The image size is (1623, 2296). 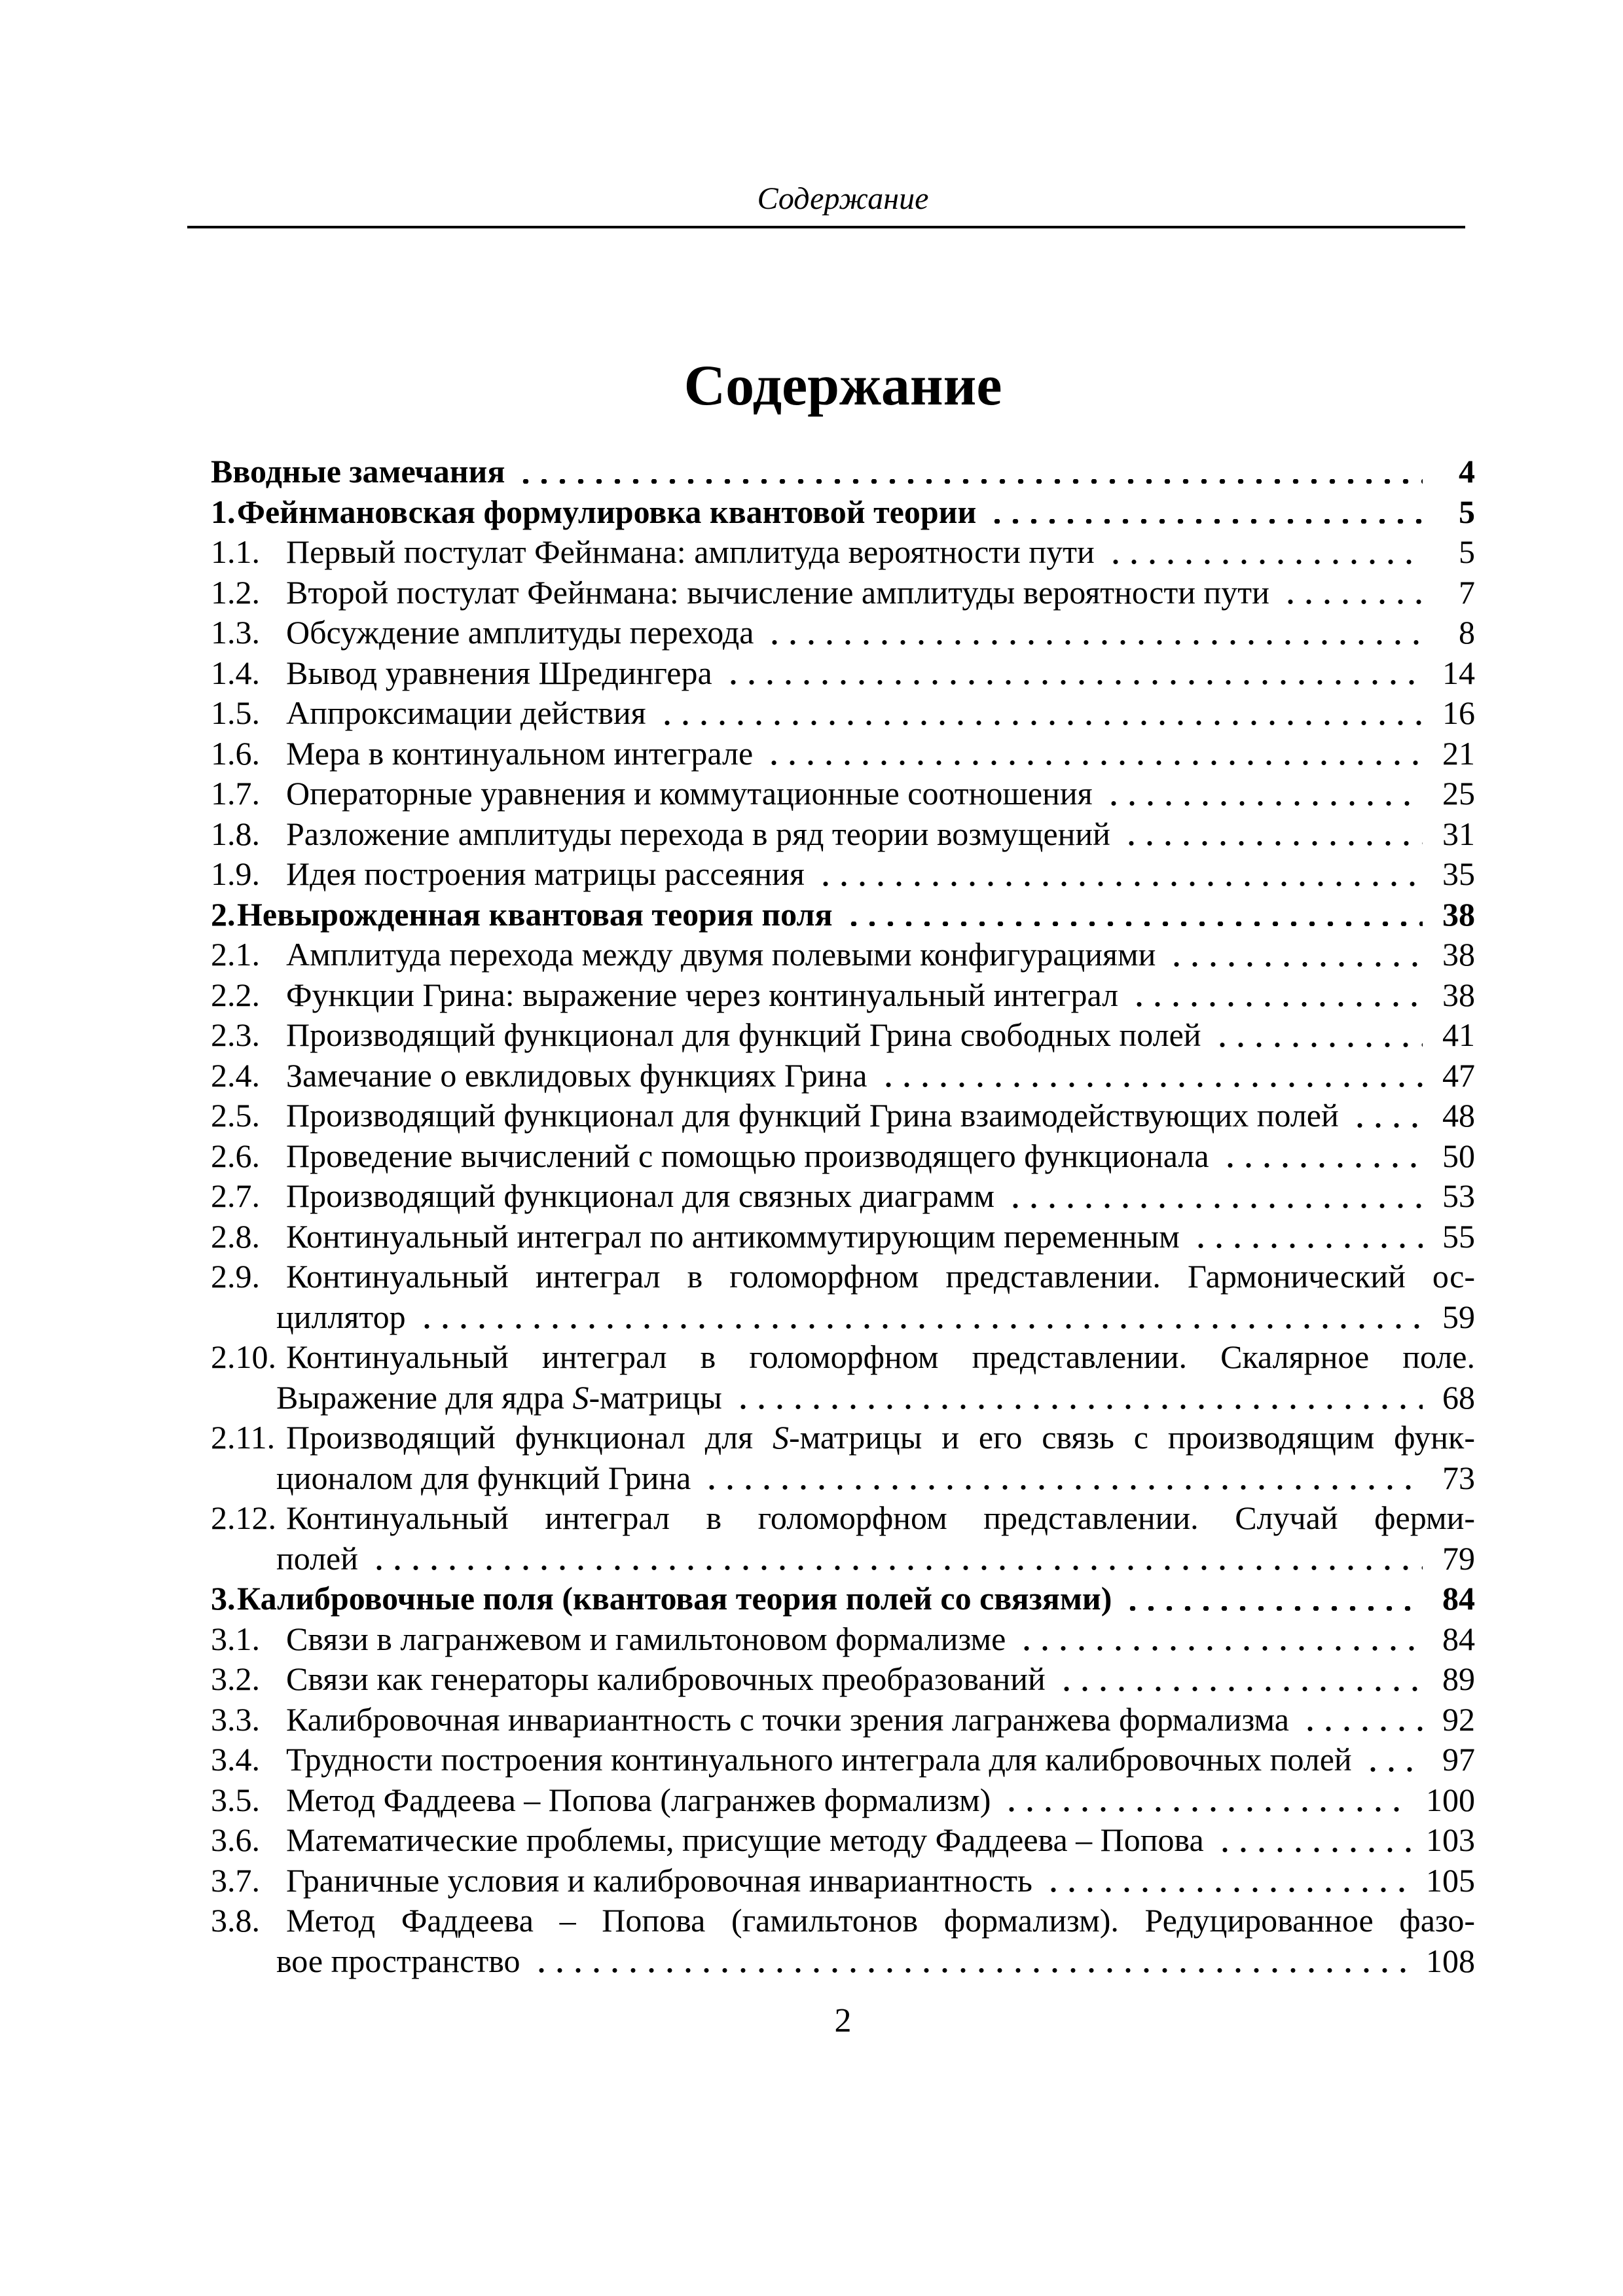 What do you see at coordinates (576, 1075) in the screenshot?
I see `toc-entry-title: Замечание о евклидовых функциях Грина` at bounding box center [576, 1075].